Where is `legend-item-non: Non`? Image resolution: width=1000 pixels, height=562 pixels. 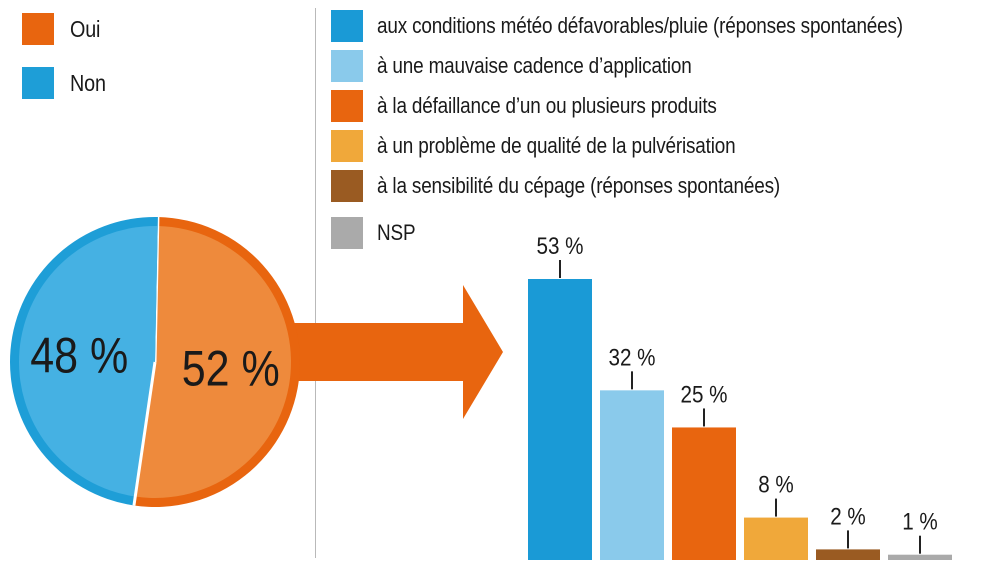
legend-item-non: Non is located at coordinates (67, 83).